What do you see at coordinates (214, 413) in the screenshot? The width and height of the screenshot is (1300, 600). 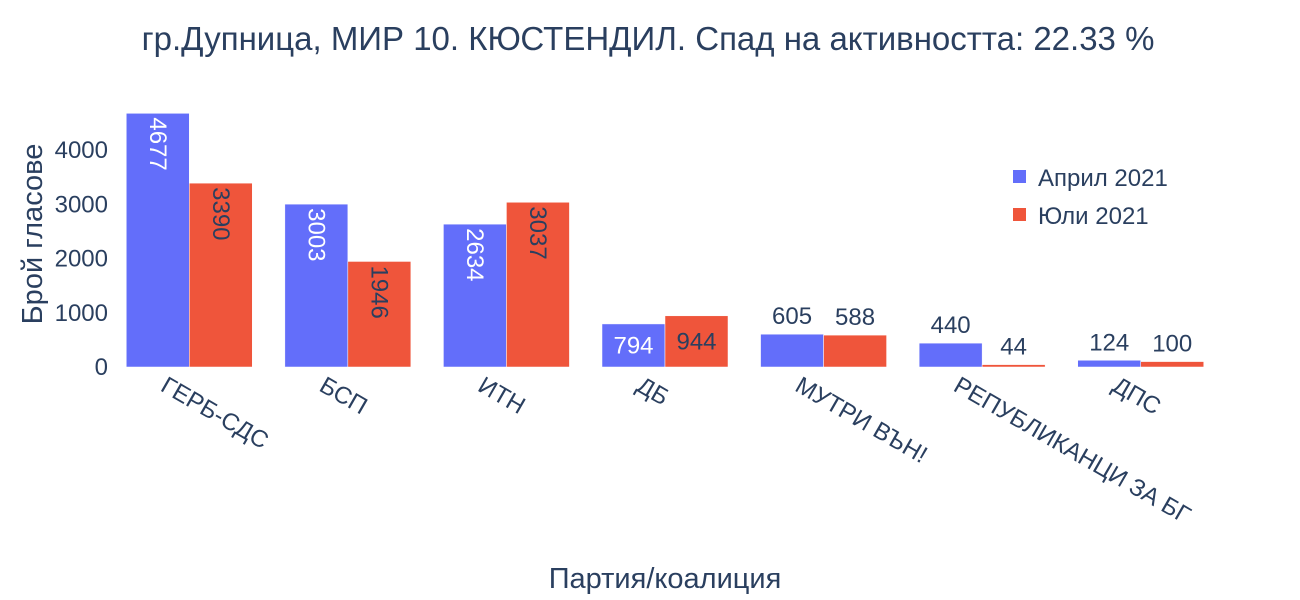 I see `x-tick-label: ГЕРБ-СДС` at bounding box center [214, 413].